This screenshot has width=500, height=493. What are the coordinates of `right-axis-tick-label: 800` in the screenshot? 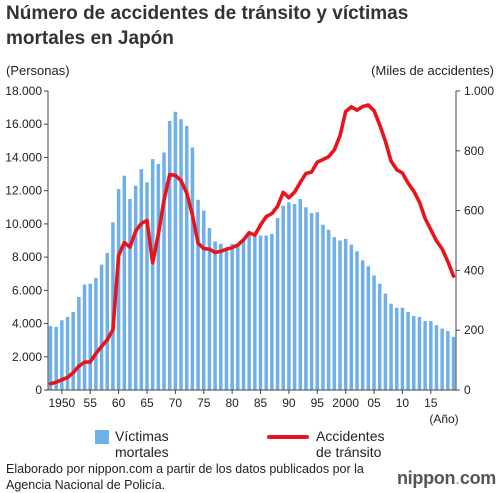 It's located at (474, 151).